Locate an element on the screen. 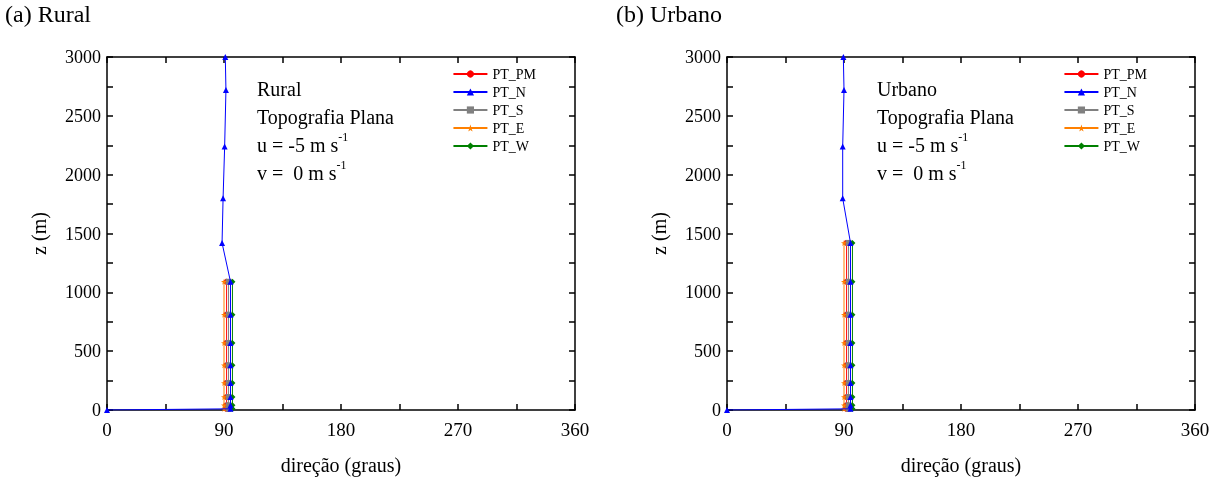  chart-title: (a) Rural is located at coordinates (48, 14).